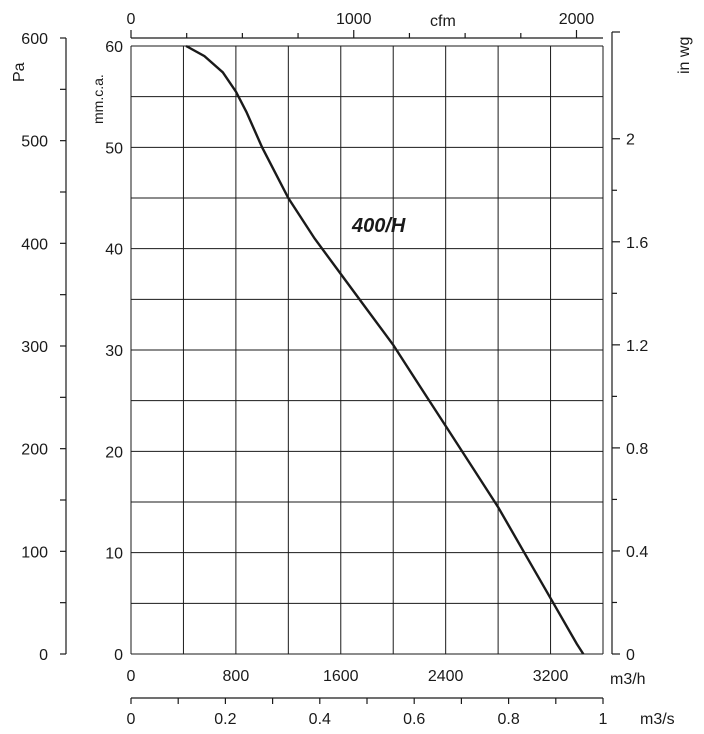  What do you see at coordinates (114, 452) in the screenshot?
I see `y-tick-label: 20` at bounding box center [114, 452].